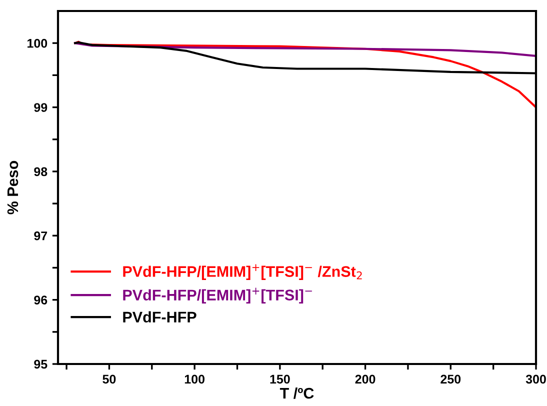  What do you see at coordinates (41, 235) in the screenshot?
I see `y-tick-label: 97` at bounding box center [41, 235].